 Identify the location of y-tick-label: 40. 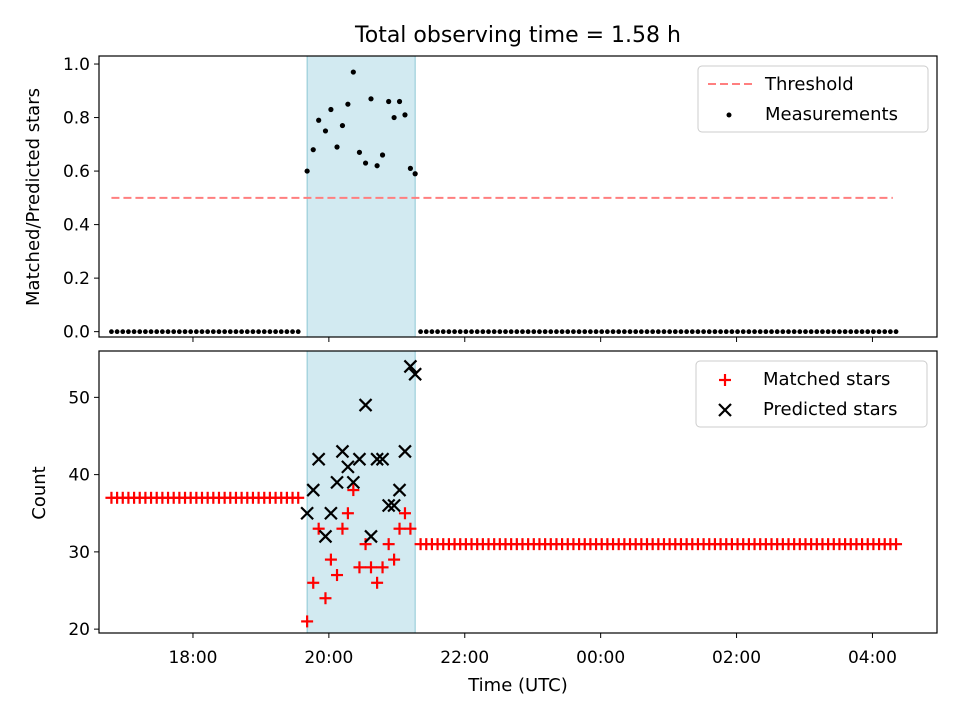
(79, 476).